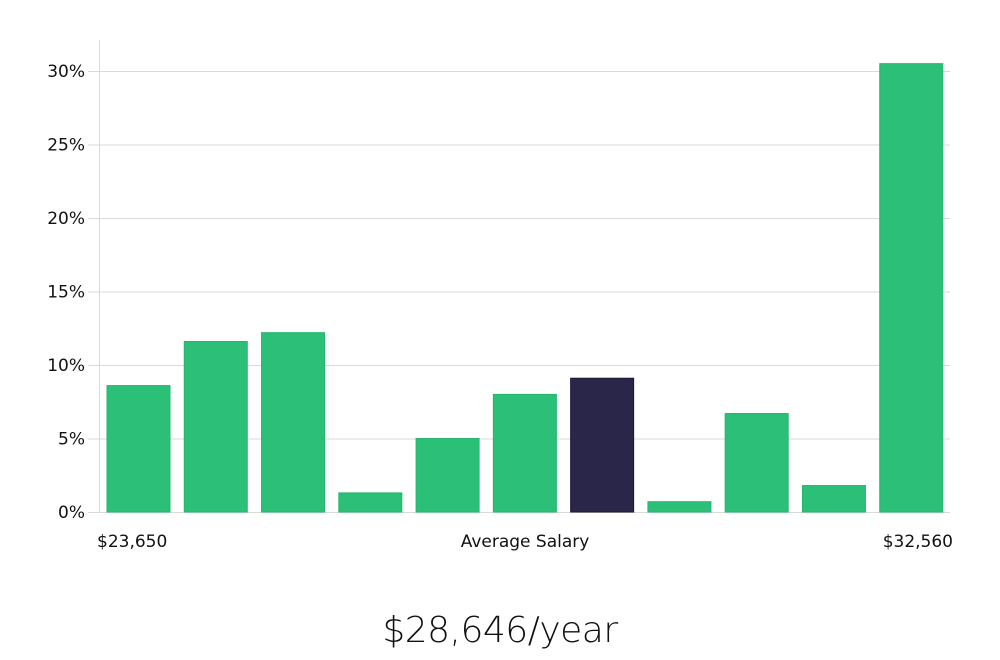  I want to click on average-salary-summary: $28,646/year, so click(500, 630).